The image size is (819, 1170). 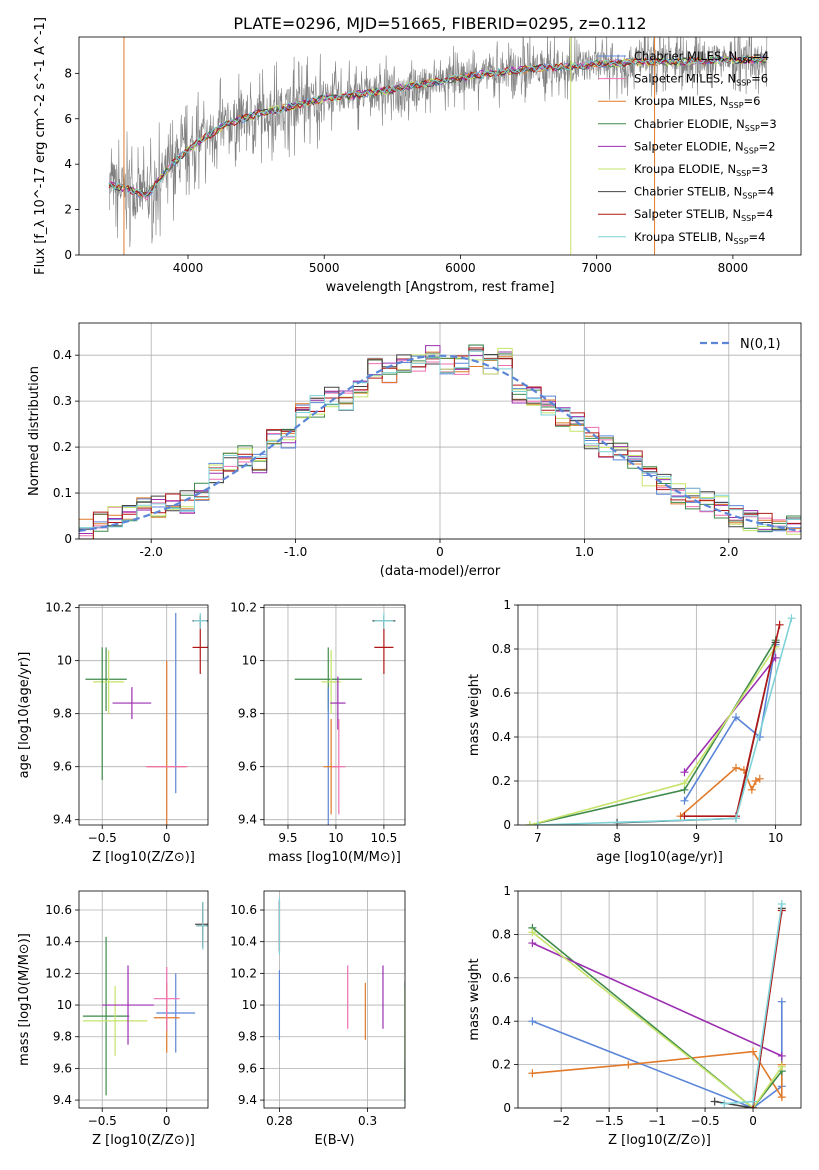 I want to click on age-vs-mass-frame, so click(x=334, y=715).